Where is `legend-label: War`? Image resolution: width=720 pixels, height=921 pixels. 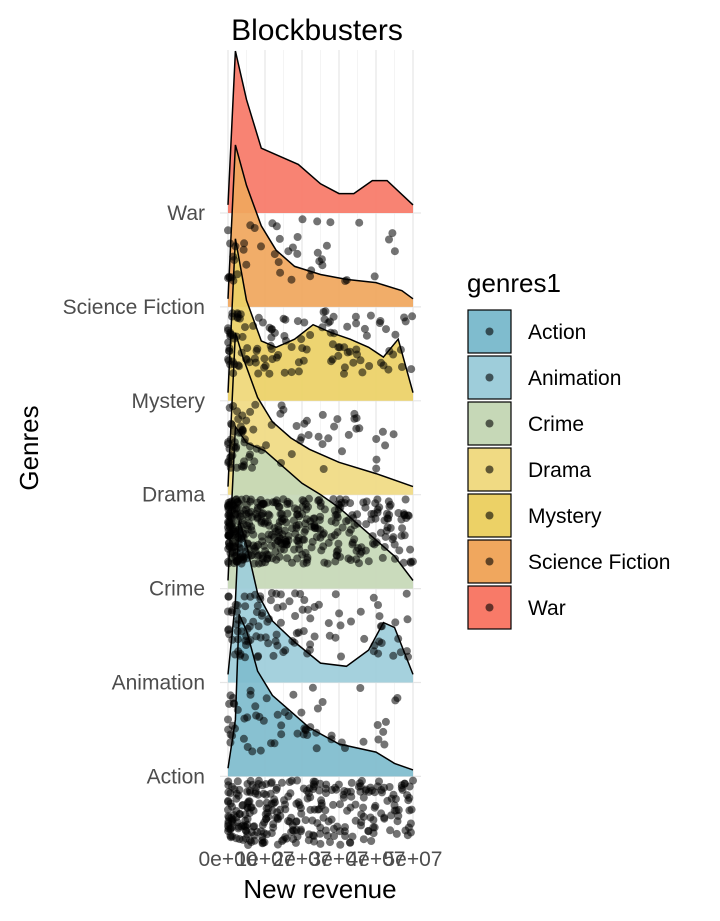 legend-label: War is located at coordinates (547, 608).